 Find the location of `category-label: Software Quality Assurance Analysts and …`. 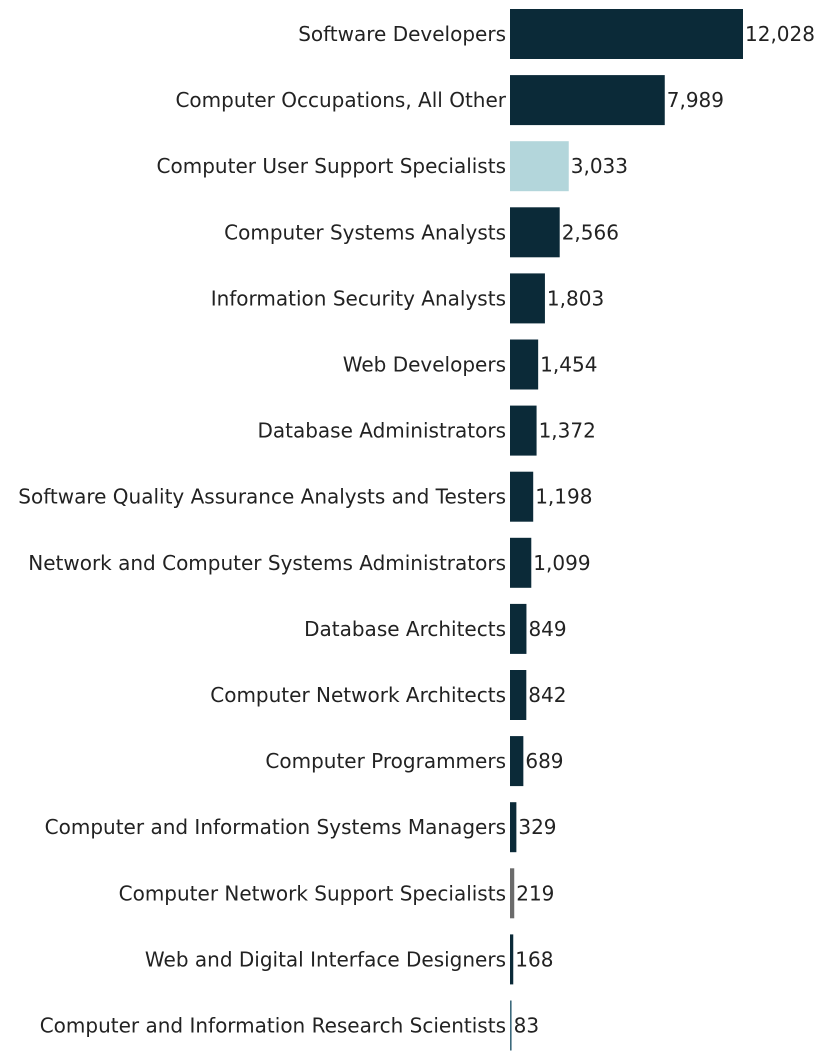

category-label: Software Quality Assurance Analysts and … is located at coordinates (262, 497).